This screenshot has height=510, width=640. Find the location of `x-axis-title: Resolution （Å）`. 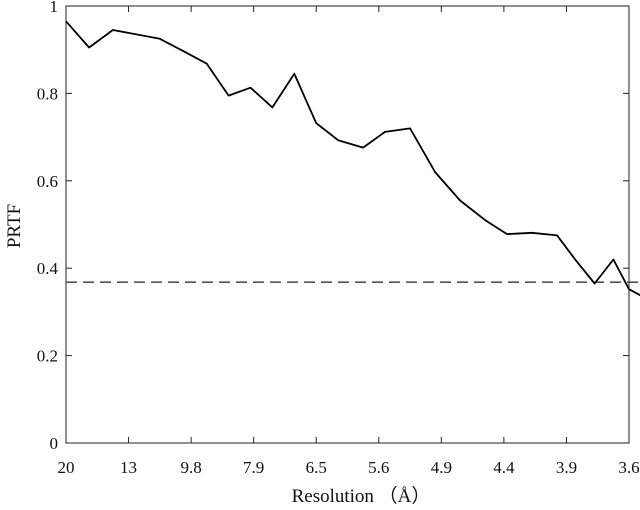

x-axis-title: Resolution （Å） is located at coordinates (361, 496).